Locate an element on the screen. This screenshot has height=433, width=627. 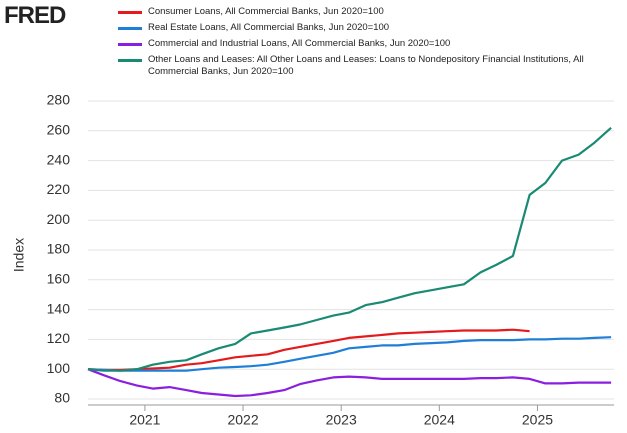
y-tick-label: 160 is located at coordinates (59, 279).